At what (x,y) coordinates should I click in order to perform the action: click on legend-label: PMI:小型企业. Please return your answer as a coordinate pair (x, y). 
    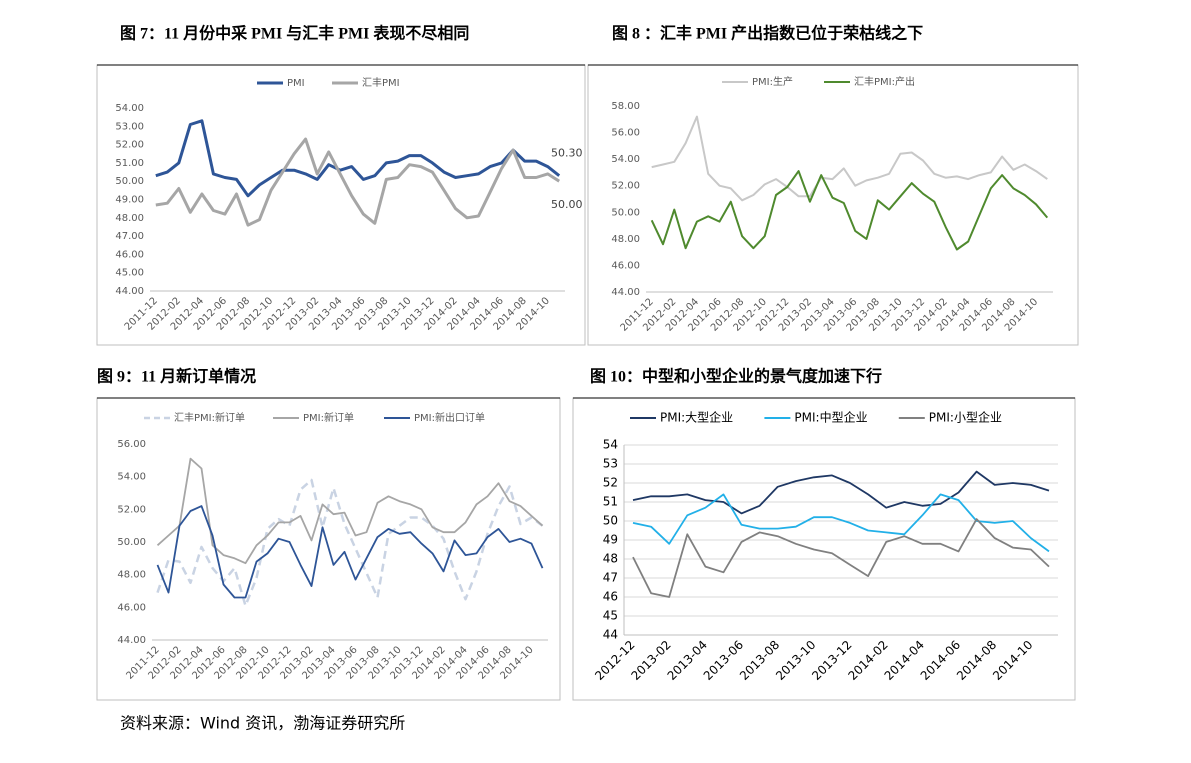
    Looking at the image, I should click on (965, 417).